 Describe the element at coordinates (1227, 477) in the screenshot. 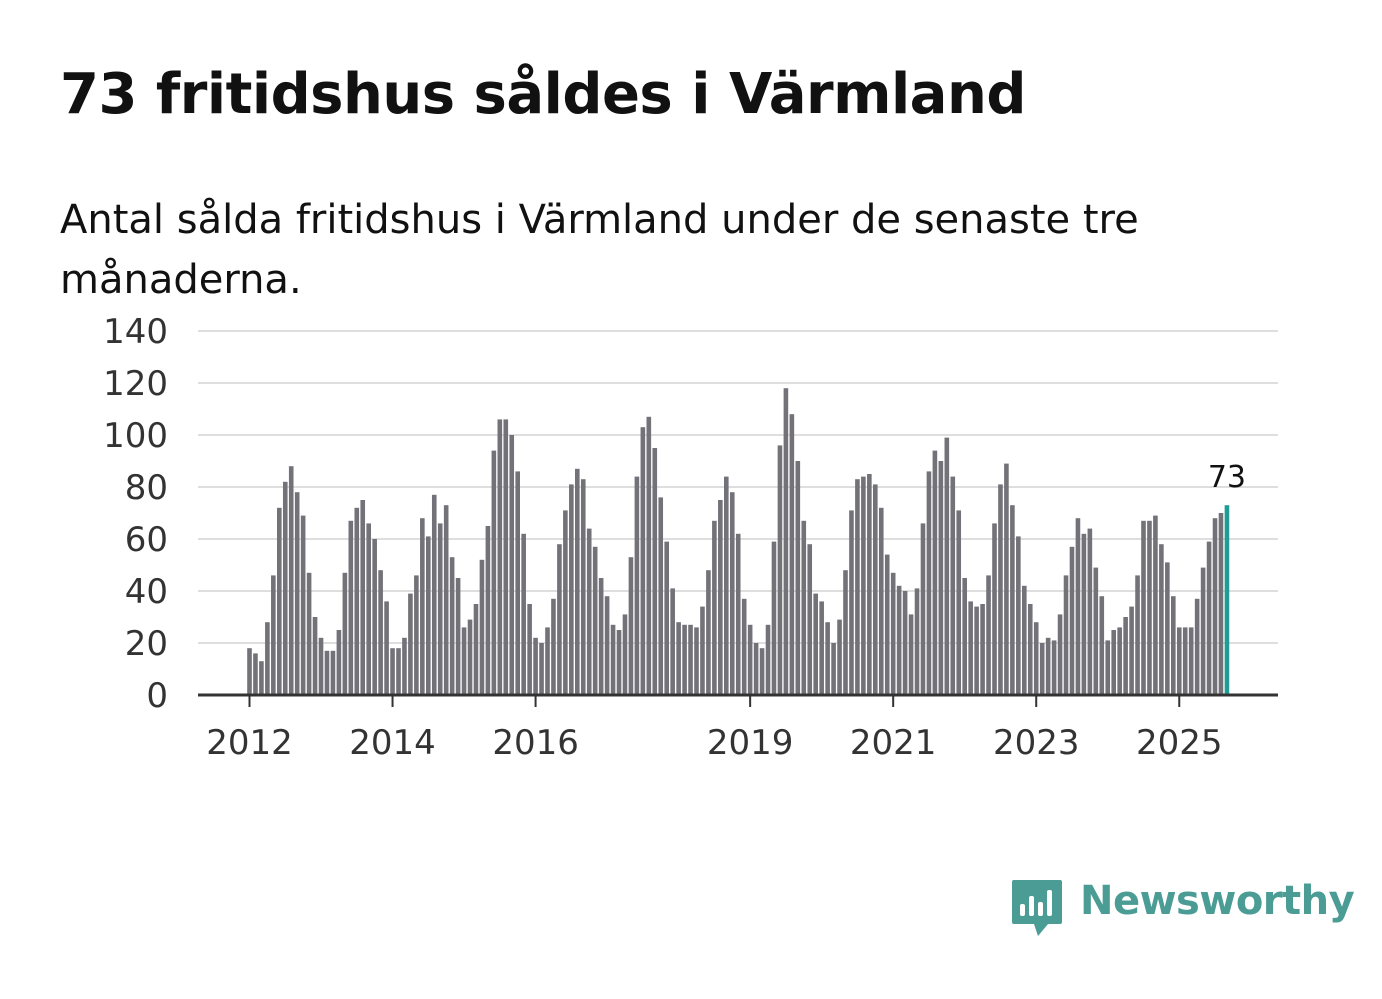

I see `annotations: 73` at that location.